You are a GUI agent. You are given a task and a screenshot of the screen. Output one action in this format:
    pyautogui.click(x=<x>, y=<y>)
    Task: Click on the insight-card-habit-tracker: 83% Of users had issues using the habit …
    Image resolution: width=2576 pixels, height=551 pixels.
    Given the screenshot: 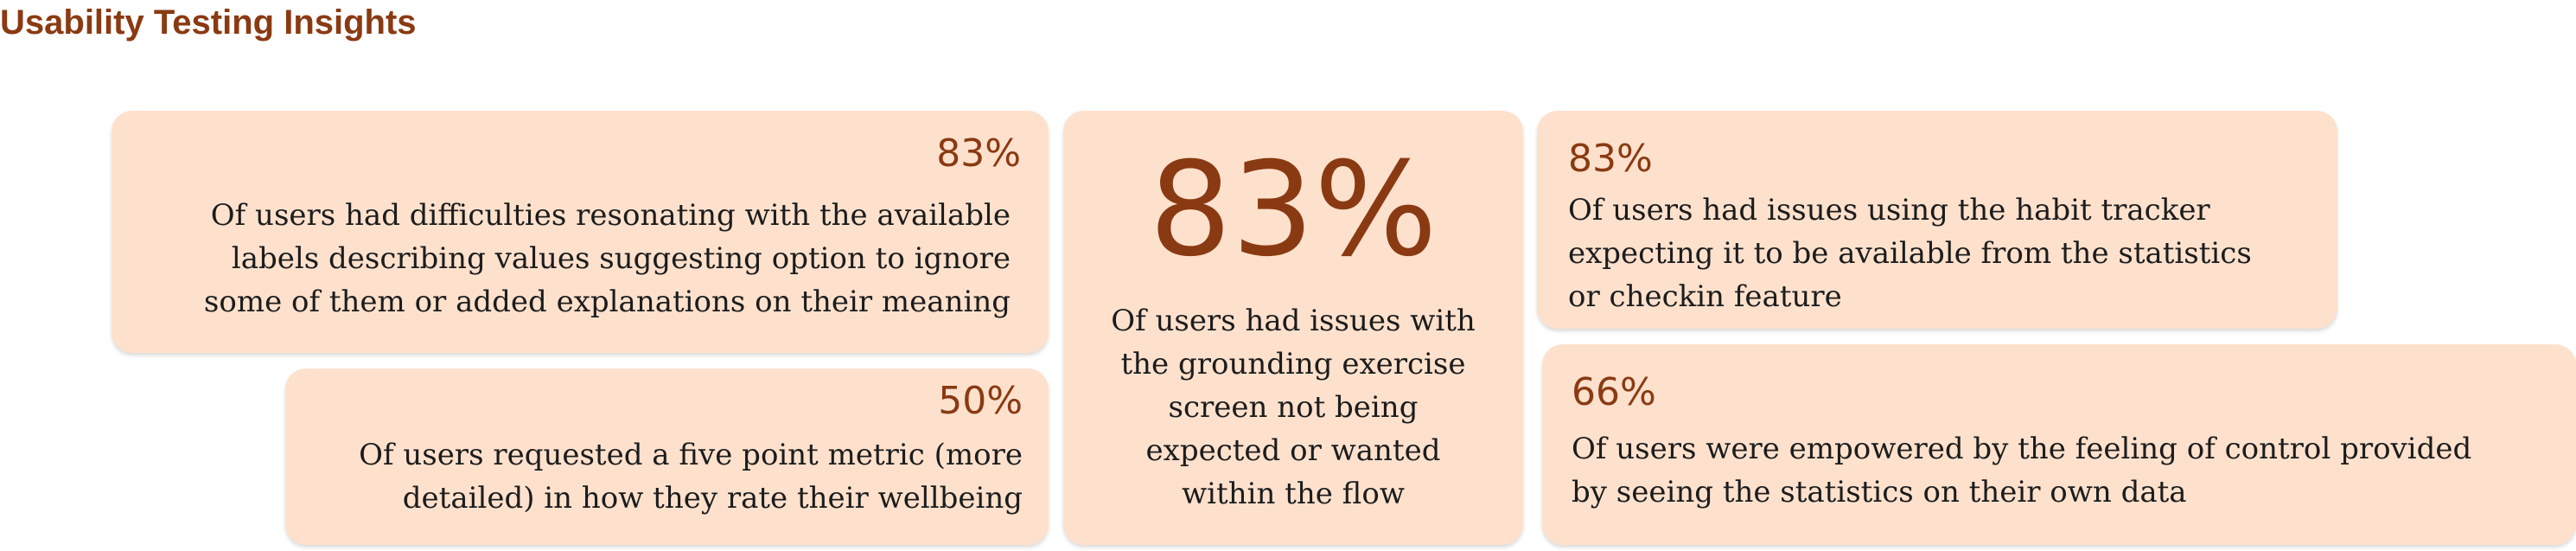 What is the action you would take?
    pyautogui.click(x=1937, y=220)
    